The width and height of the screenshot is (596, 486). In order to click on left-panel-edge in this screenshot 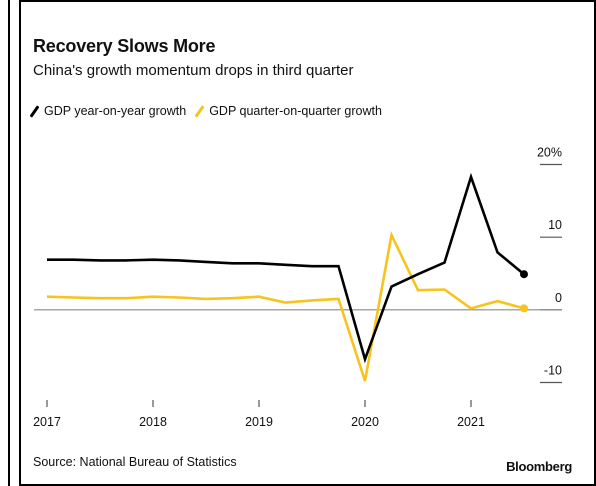, I will do `click(5, 243)`.